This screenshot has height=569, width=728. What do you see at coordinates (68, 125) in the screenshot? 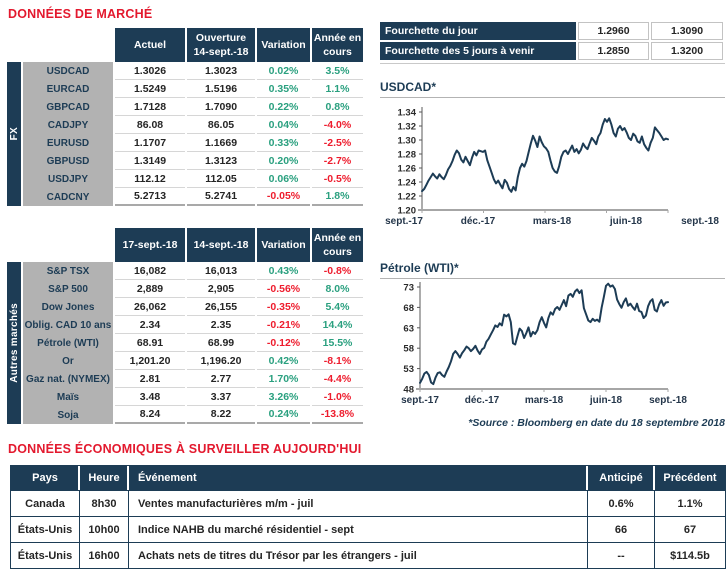
I see `row-label: CADJPY` at bounding box center [68, 125].